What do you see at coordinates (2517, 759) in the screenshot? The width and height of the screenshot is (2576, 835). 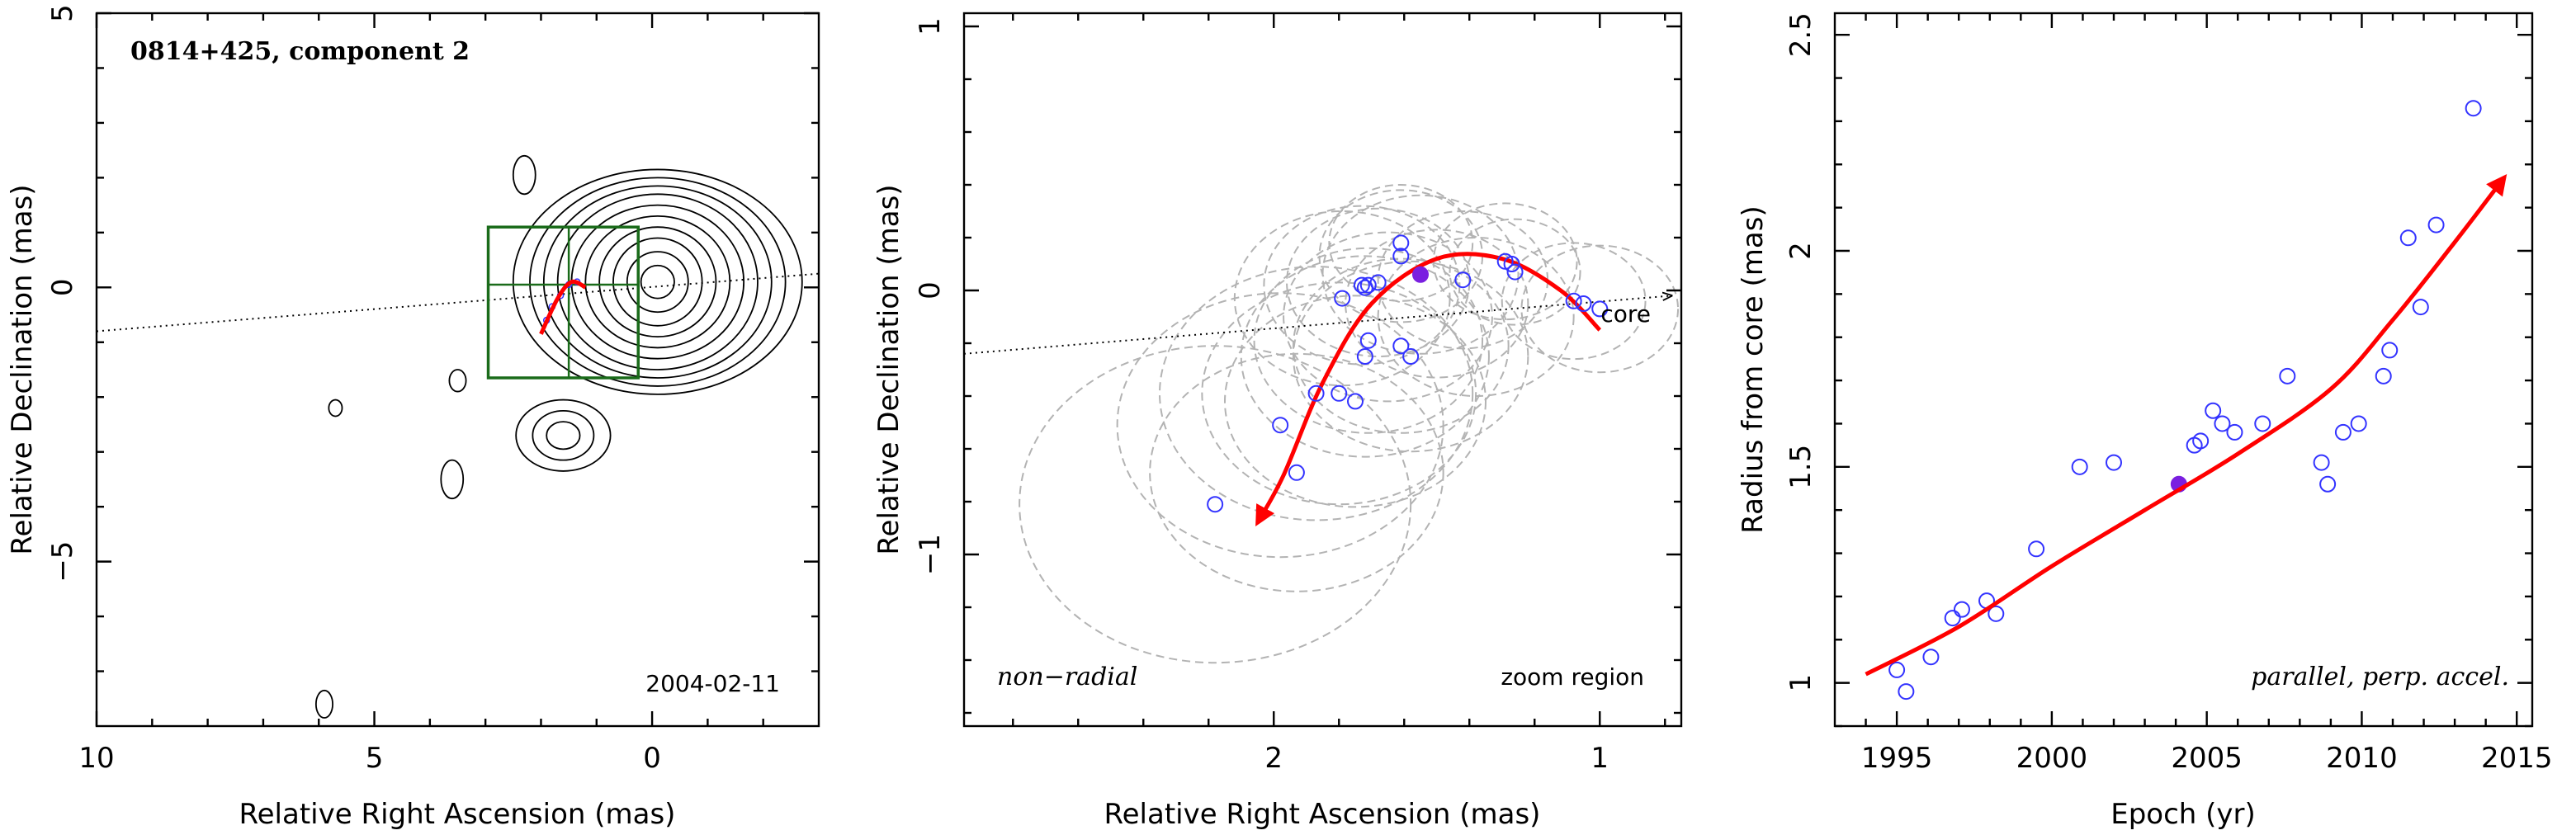 I see `p3-xtick-label-4: 2015` at bounding box center [2517, 759].